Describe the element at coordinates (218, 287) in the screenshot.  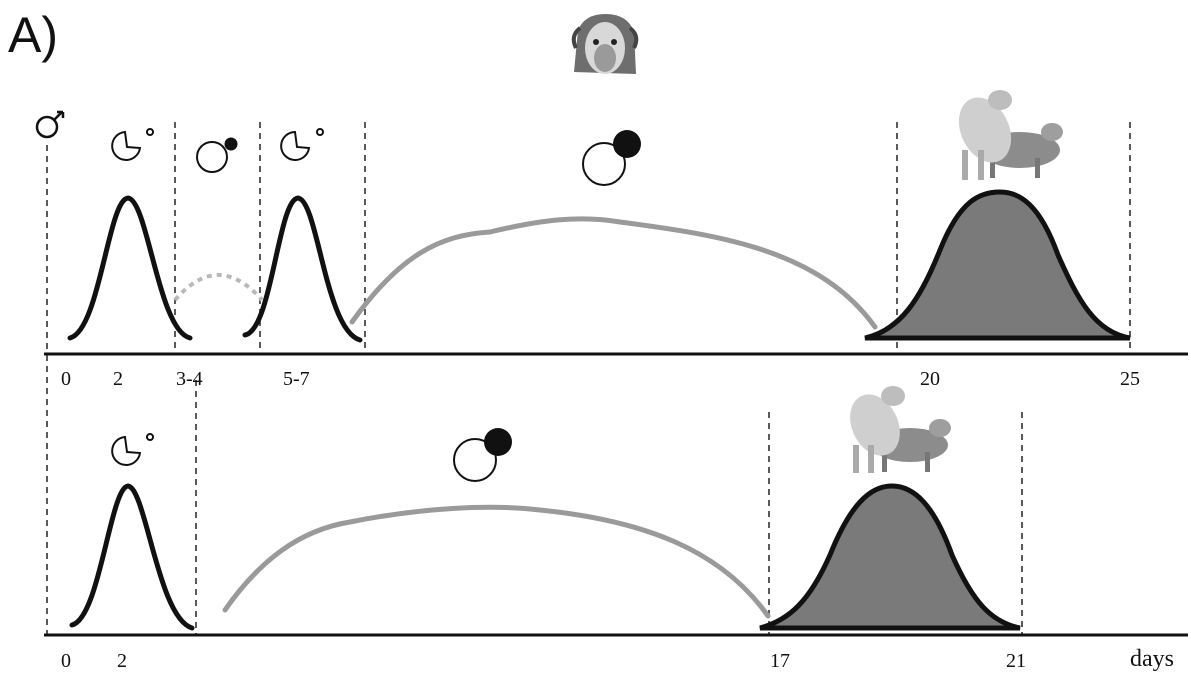
I see `top-short-cycle-arc` at that location.